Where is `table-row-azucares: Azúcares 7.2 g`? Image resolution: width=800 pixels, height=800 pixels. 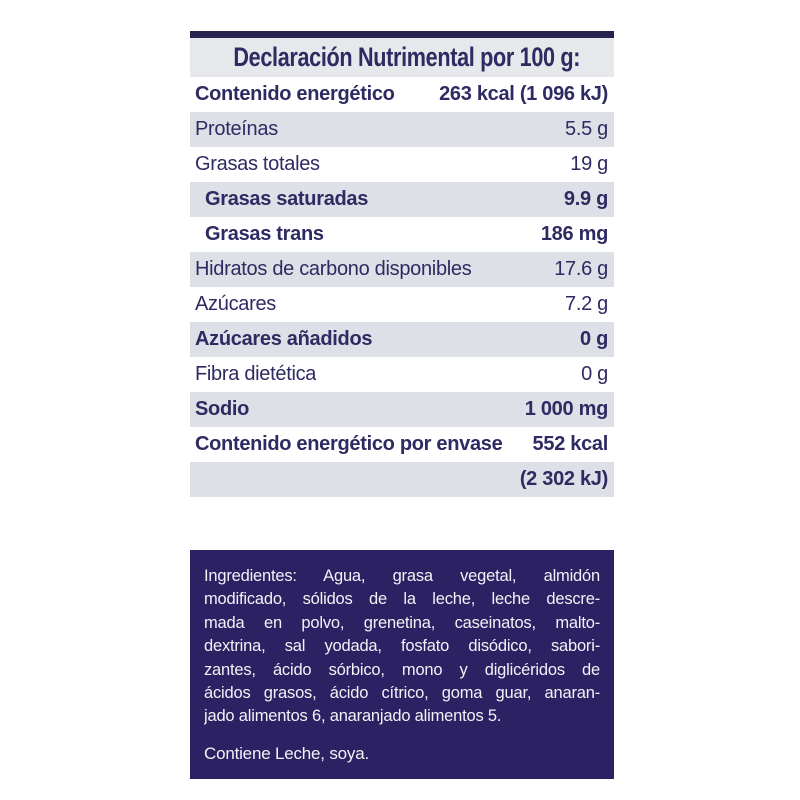
table-row-azucares: Azúcares 7.2 g is located at coordinates (402, 304).